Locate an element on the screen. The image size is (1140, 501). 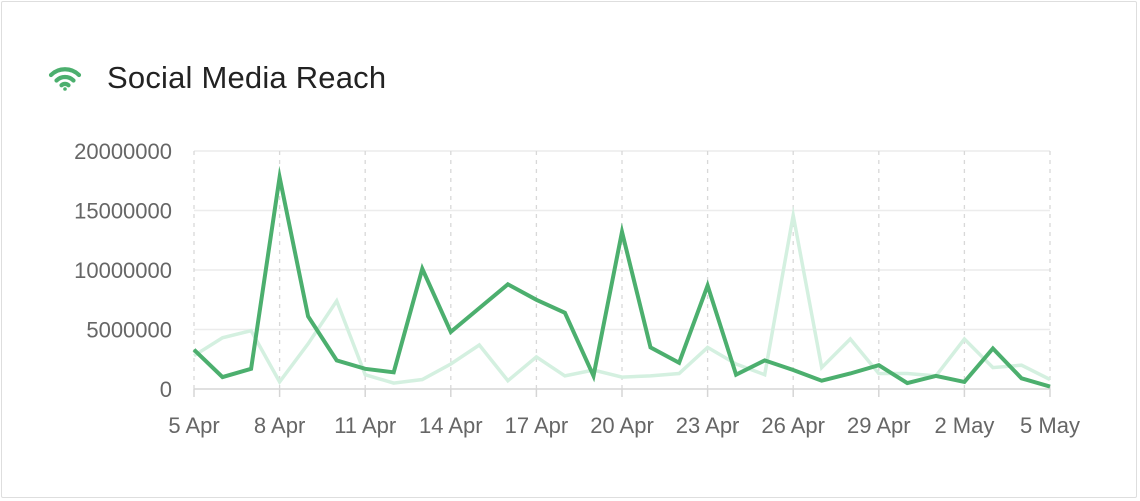
x-tick-label: 11 Apr is located at coordinates (365, 425).